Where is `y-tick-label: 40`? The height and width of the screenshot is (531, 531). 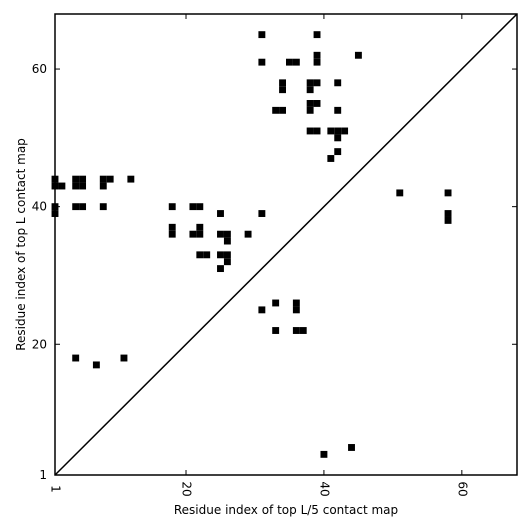 y-tick-label: 40 is located at coordinates (39, 207).